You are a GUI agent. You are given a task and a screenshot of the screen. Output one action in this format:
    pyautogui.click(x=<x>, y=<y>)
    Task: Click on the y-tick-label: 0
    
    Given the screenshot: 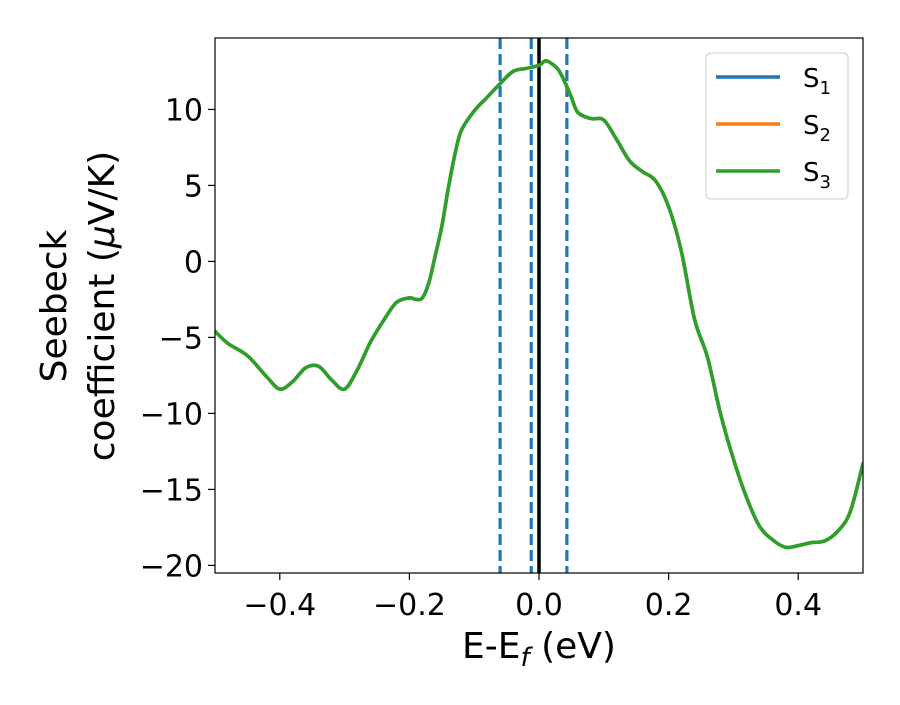 What is the action you would take?
    pyautogui.click(x=193, y=262)
    